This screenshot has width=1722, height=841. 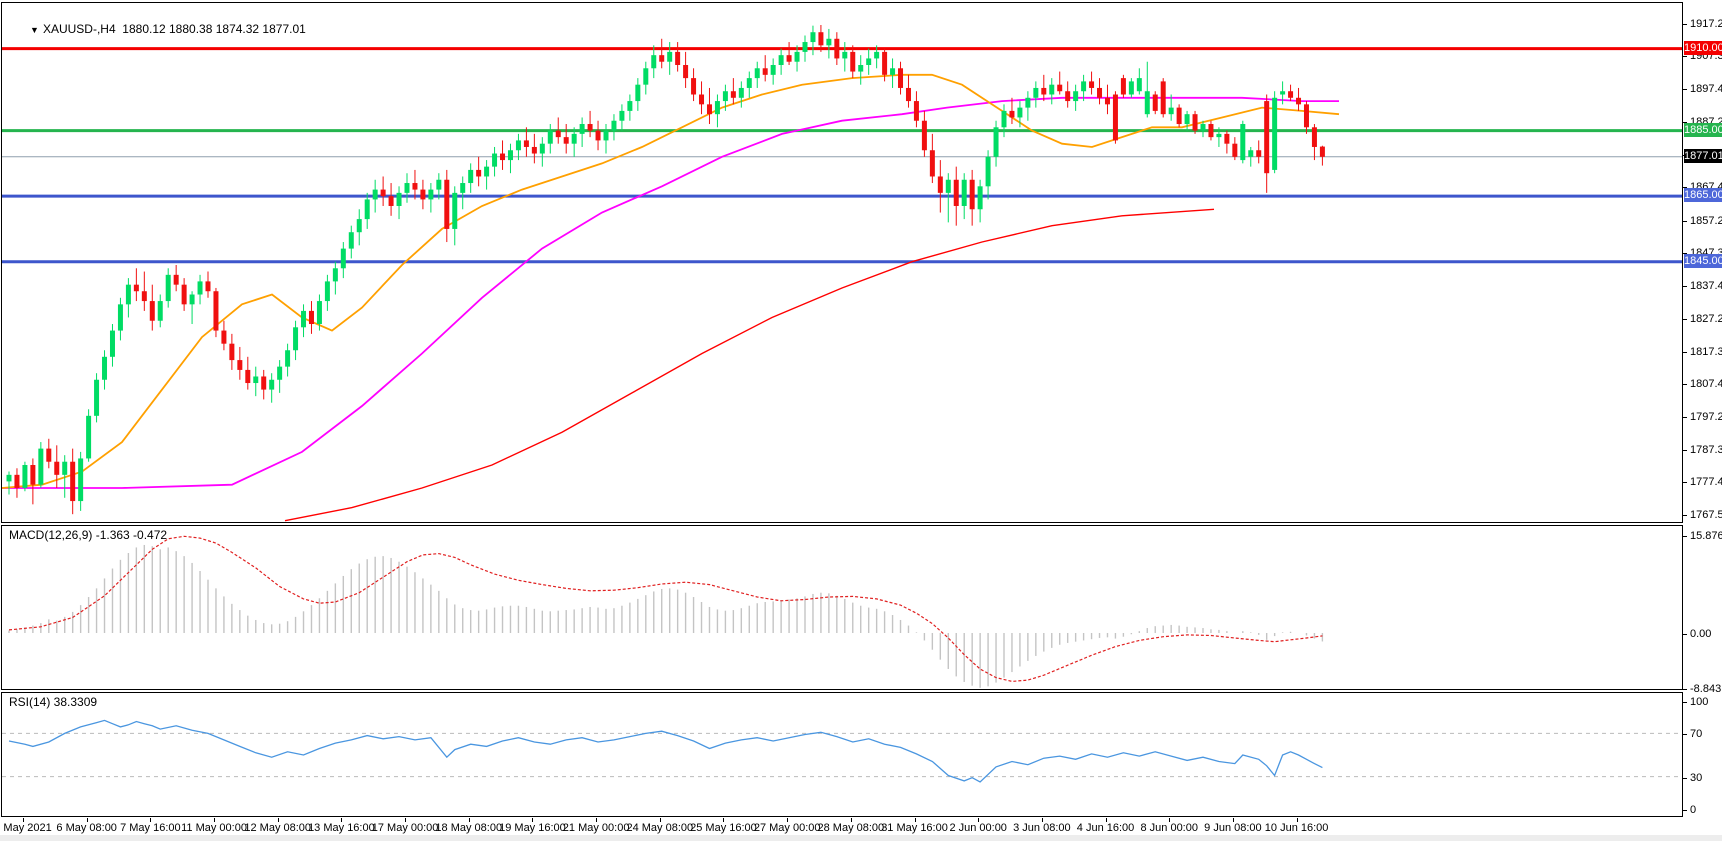 What do you see at coordinates (1706, 384) in the screenshot?
I see `price-tick-label: 1807.40` at bounding box center [1706, 384].